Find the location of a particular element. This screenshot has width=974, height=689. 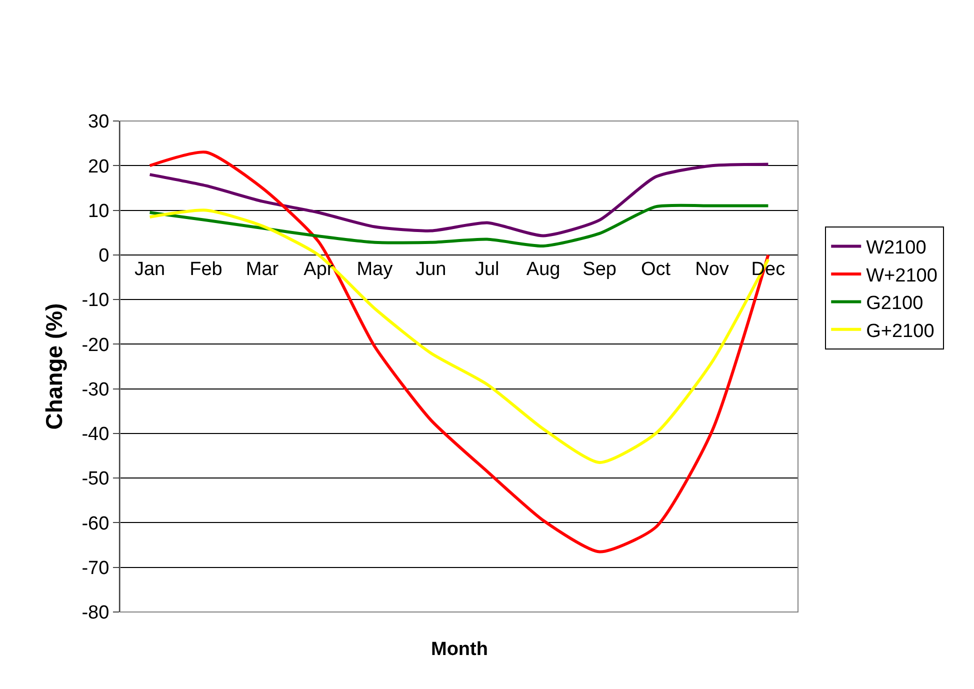

x-axis-title: Month is located at coordinates (459, 649).